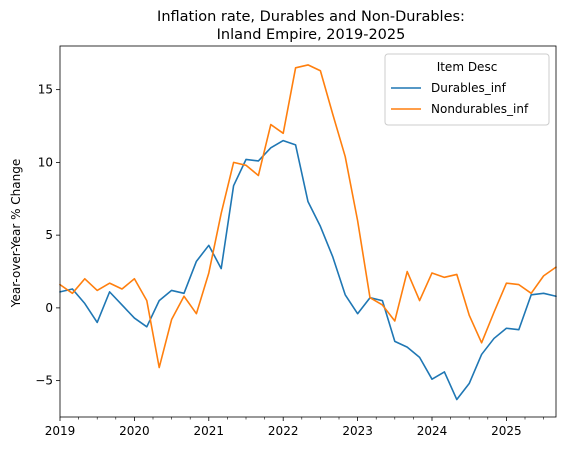 This screenshot has width=565, height=451. What do you see at coordinates (60, 431) in the screenshot?
I see `x-tick-label: 2019` at bounding box center [60, 431].